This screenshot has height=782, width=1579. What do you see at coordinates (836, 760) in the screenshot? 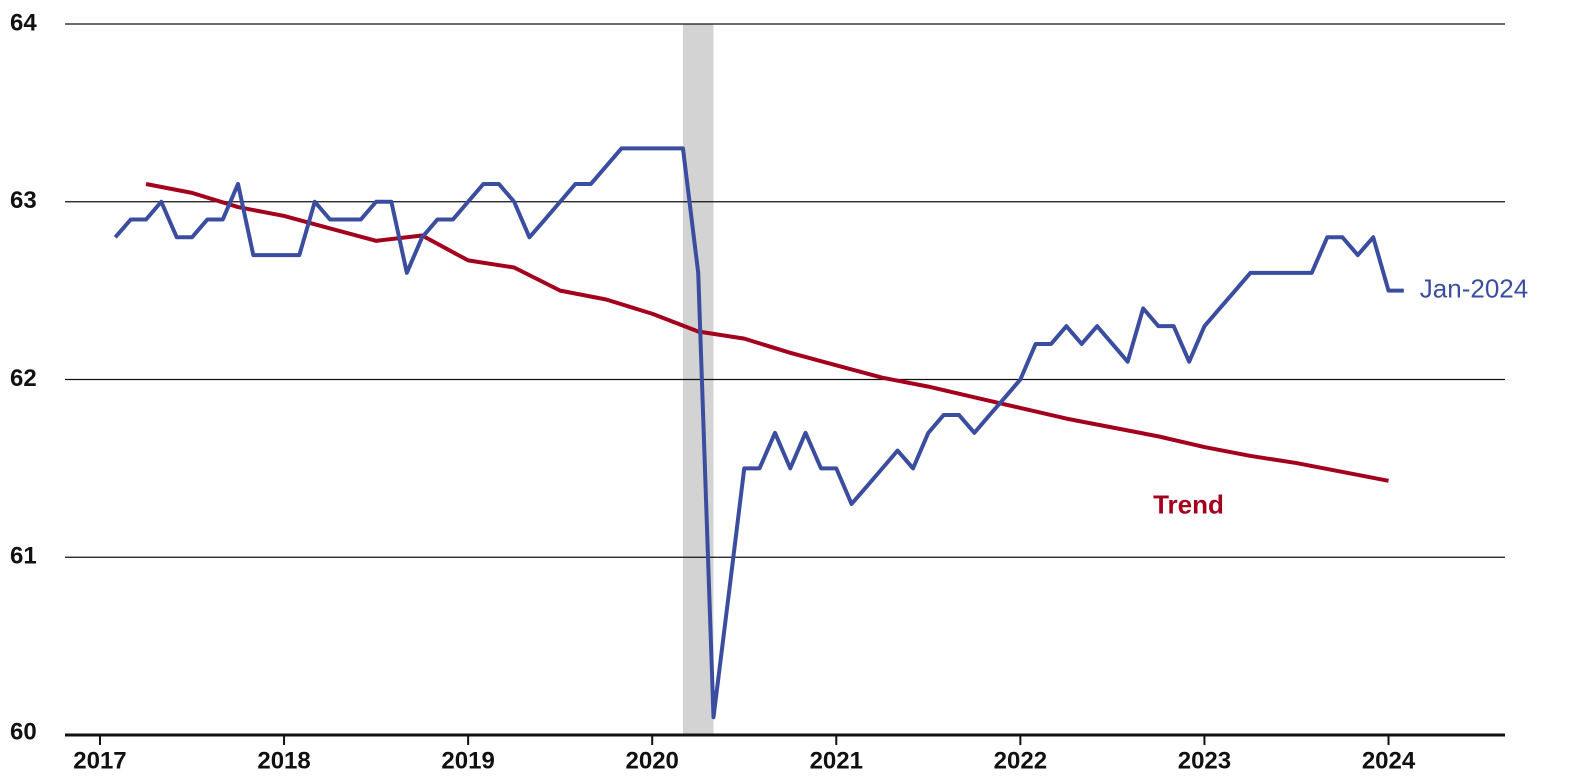
I see `x-tick-label: 2021` at bounding box center [836, 760].